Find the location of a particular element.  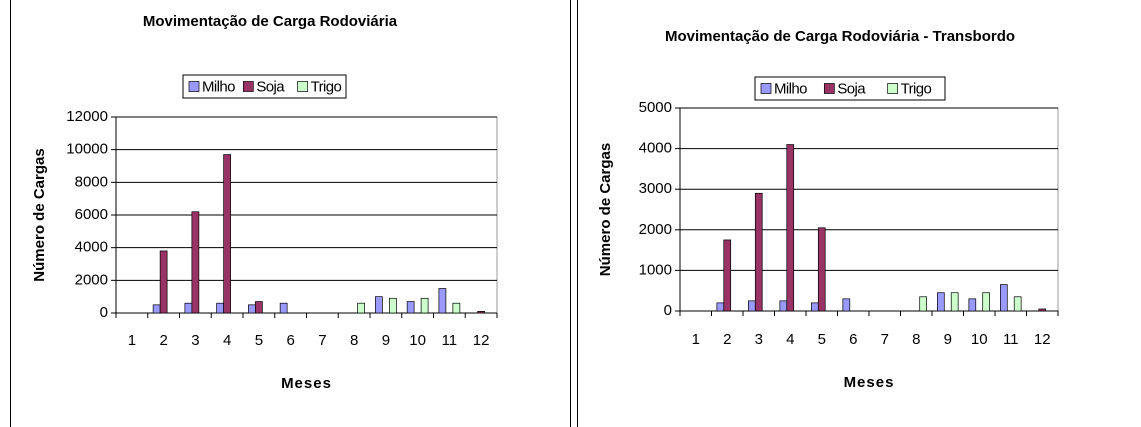

y-tick-label: 8000 is located at coordinates (91, 181).